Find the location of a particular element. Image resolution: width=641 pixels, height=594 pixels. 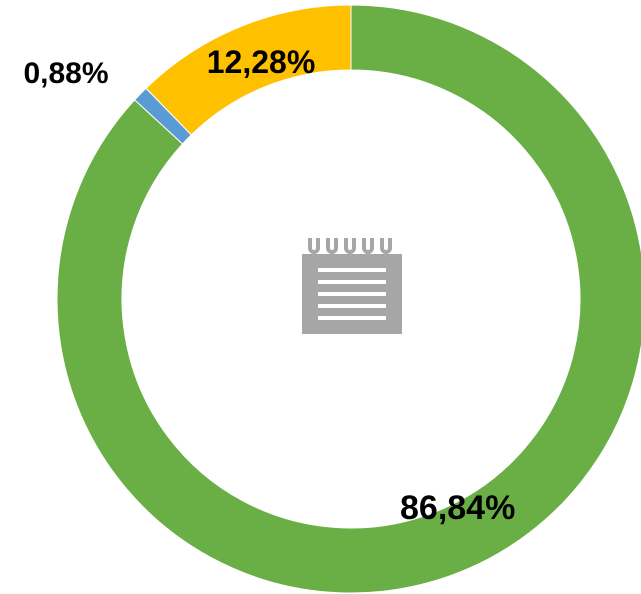

data-label: 12,28% is located at coordinates (261, 62).